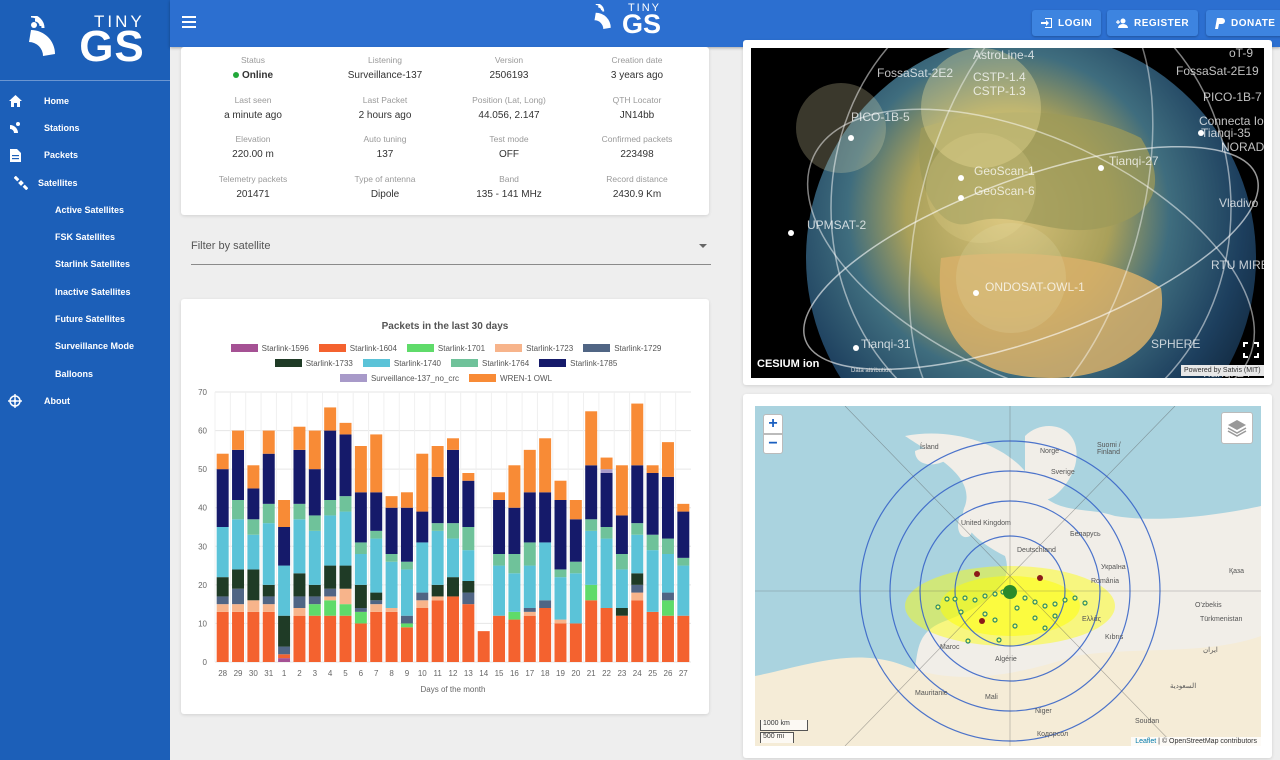 Image resolution: width=1280 pixels, height=760 pixels. I want to click on legend-item: Starlink-1604, so click(357, 348).